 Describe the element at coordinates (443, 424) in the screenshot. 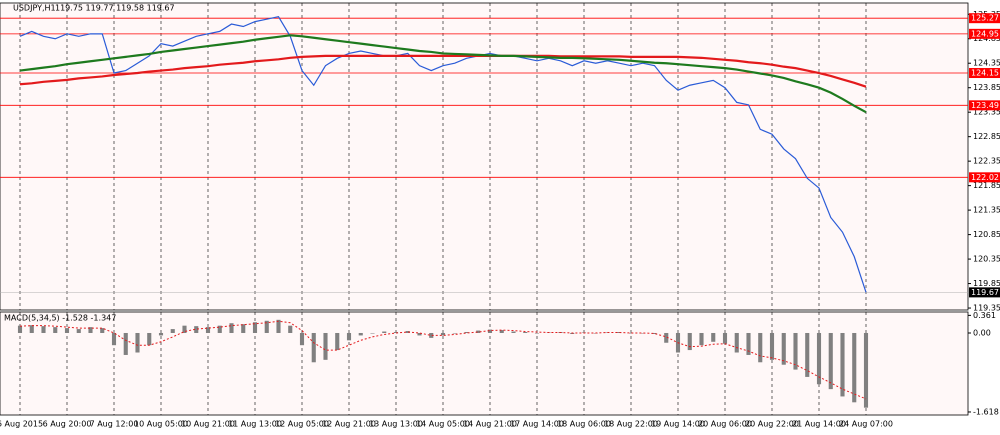

I see `x-tick-label: 14 Aug 05:00` at that location.